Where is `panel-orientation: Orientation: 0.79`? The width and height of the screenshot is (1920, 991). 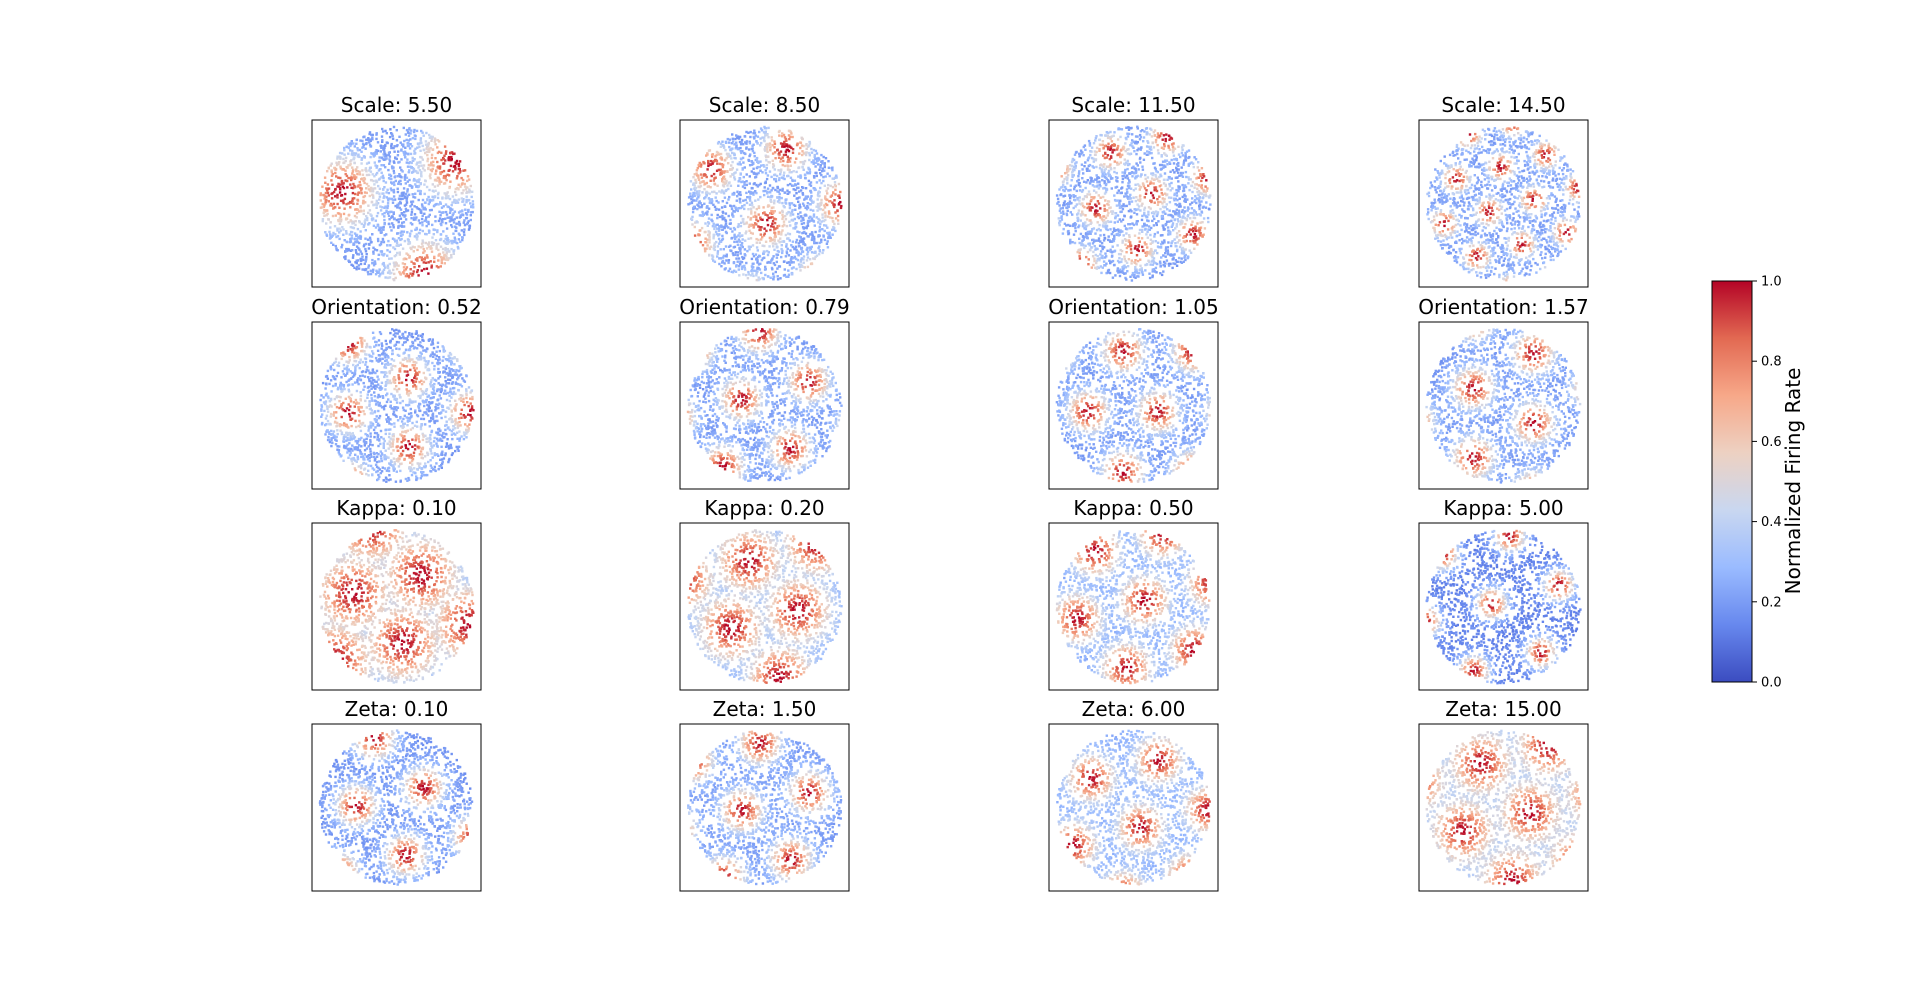 panel-orientation: Orientation: 0.79 is located at coordinates (764, 392).